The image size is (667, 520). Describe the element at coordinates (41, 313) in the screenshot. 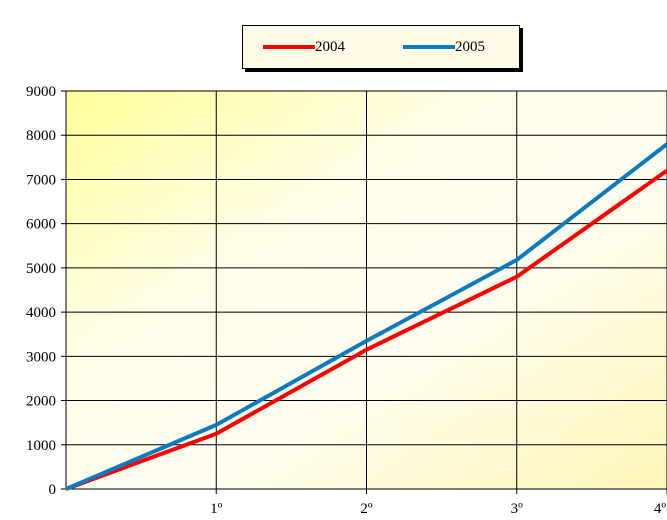

I see `y-tick-label: 4000` at that location.